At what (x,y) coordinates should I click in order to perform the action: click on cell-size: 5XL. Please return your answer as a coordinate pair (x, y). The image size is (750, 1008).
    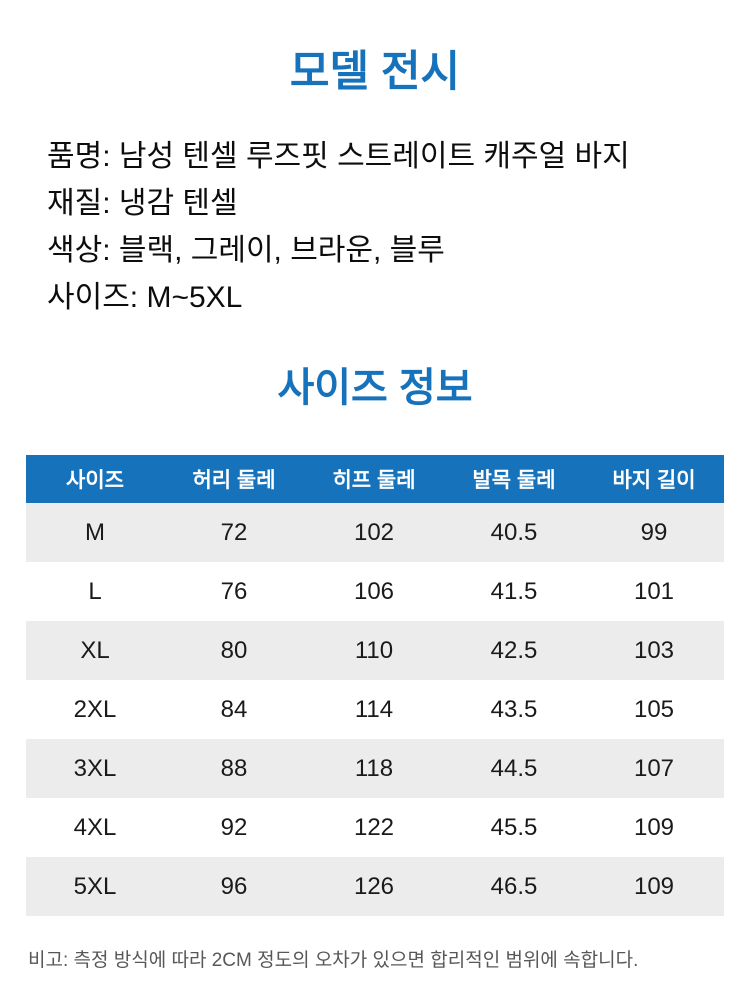
    Looking at the image, I should click on (95, 886).